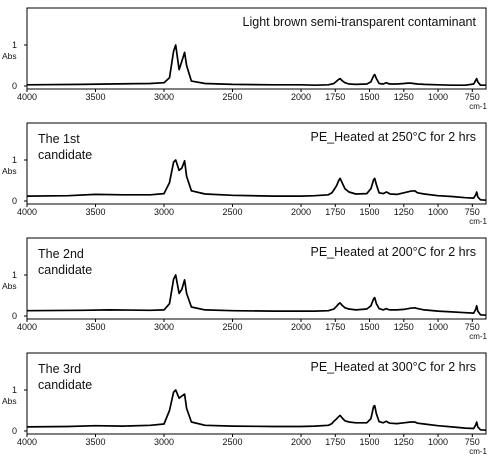  Describe the element at coordinates (393, 137) in the screenshot. I see `sample-label: PE_Heated at 250°C for 2 hrs` at that location.